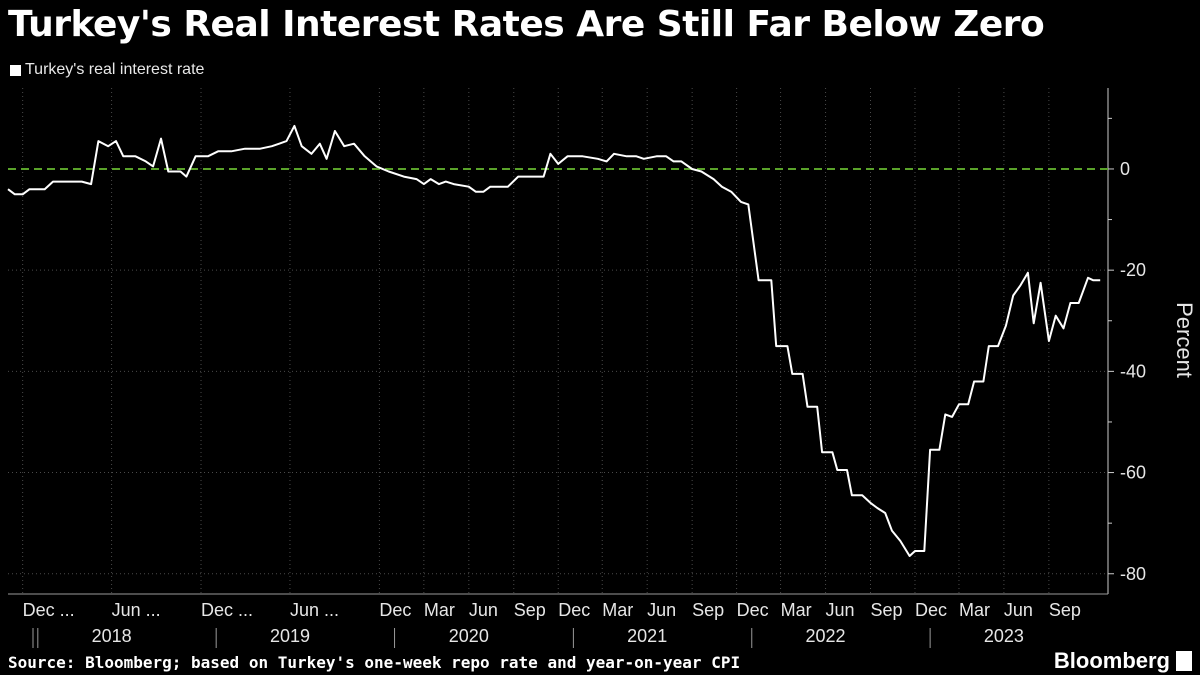 Image resolution: width=1200 pixels, height=675 pixels. I want to click on y-tick-label: 0, so click(1125, 169).